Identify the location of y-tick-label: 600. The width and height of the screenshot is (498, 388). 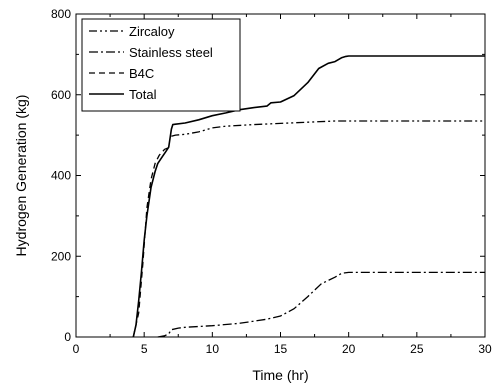
(61, 95).